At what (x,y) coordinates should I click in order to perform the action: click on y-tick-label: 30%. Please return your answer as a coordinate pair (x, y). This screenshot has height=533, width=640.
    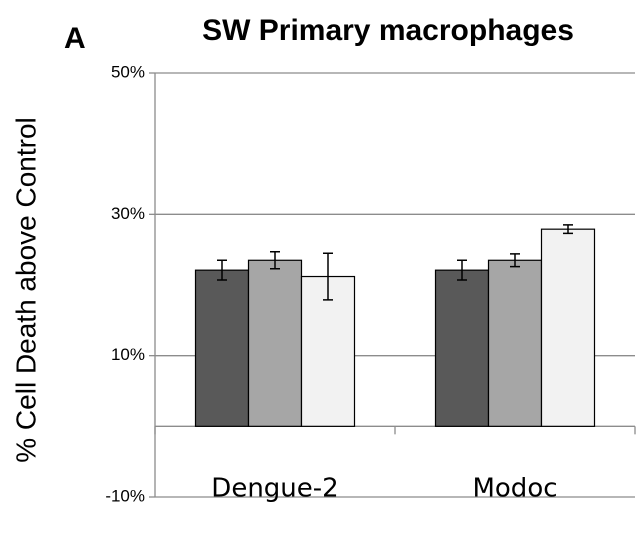
    Looking at the image, I should click on (128, 213).